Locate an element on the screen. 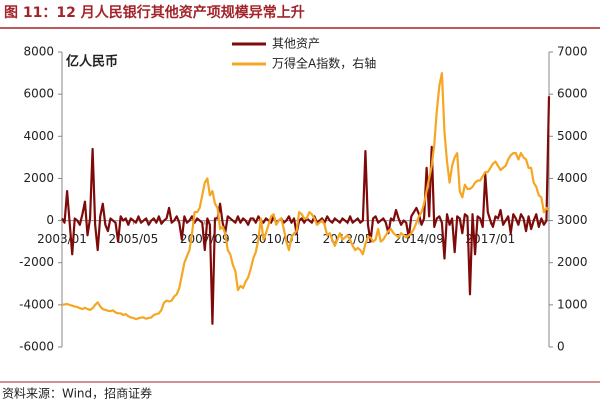 This screenshot has height=404, width=600. y-tick-label: 0 is located at coordinates (50, 220).